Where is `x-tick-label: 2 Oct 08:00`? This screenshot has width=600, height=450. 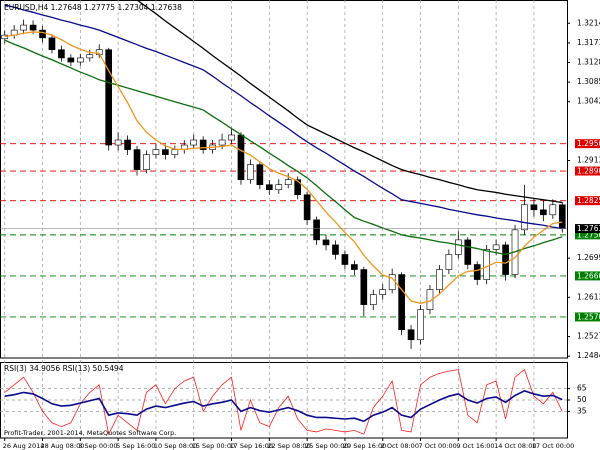 x-tick-label: 2 Oct 08:00 is located at coordinates (400, 446).